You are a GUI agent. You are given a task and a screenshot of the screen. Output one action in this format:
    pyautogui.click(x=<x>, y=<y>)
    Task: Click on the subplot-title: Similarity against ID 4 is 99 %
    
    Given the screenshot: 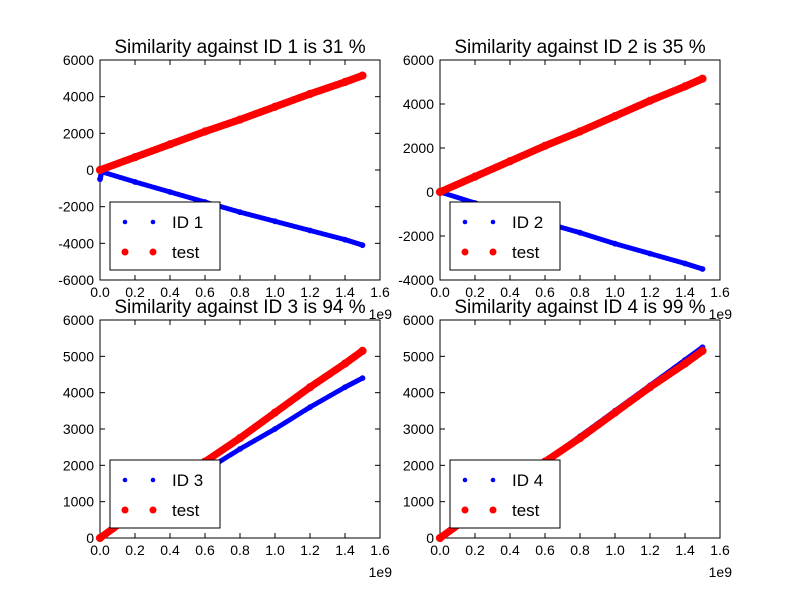 What is the action you would take?
    pyautogui.click(x=579, y=307)
    